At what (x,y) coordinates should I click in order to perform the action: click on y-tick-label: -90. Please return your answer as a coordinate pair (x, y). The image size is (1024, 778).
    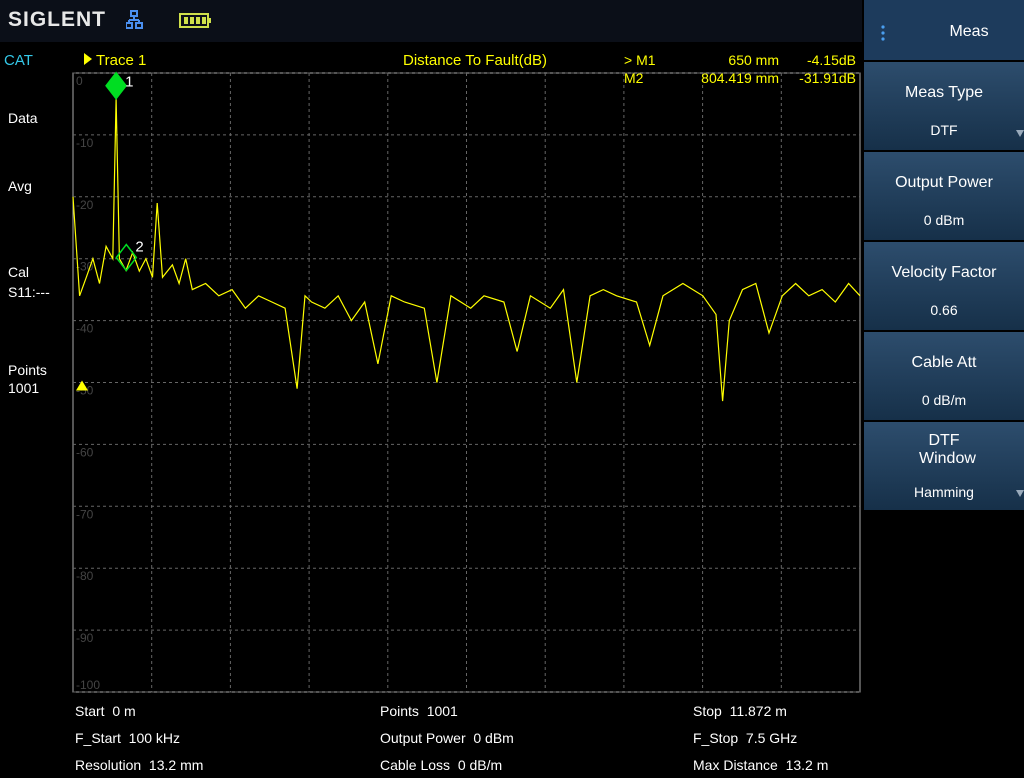
    Looking at the image, I should click on (85, 638).